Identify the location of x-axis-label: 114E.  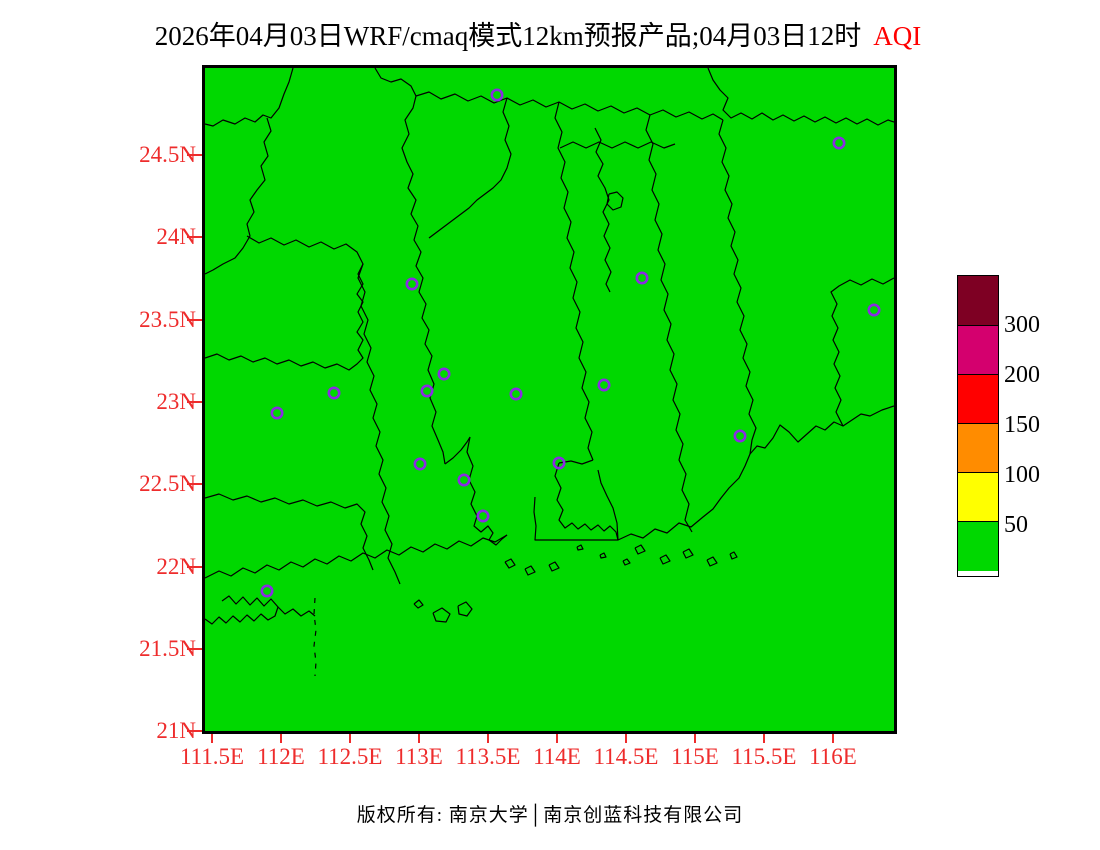
(557, 756).